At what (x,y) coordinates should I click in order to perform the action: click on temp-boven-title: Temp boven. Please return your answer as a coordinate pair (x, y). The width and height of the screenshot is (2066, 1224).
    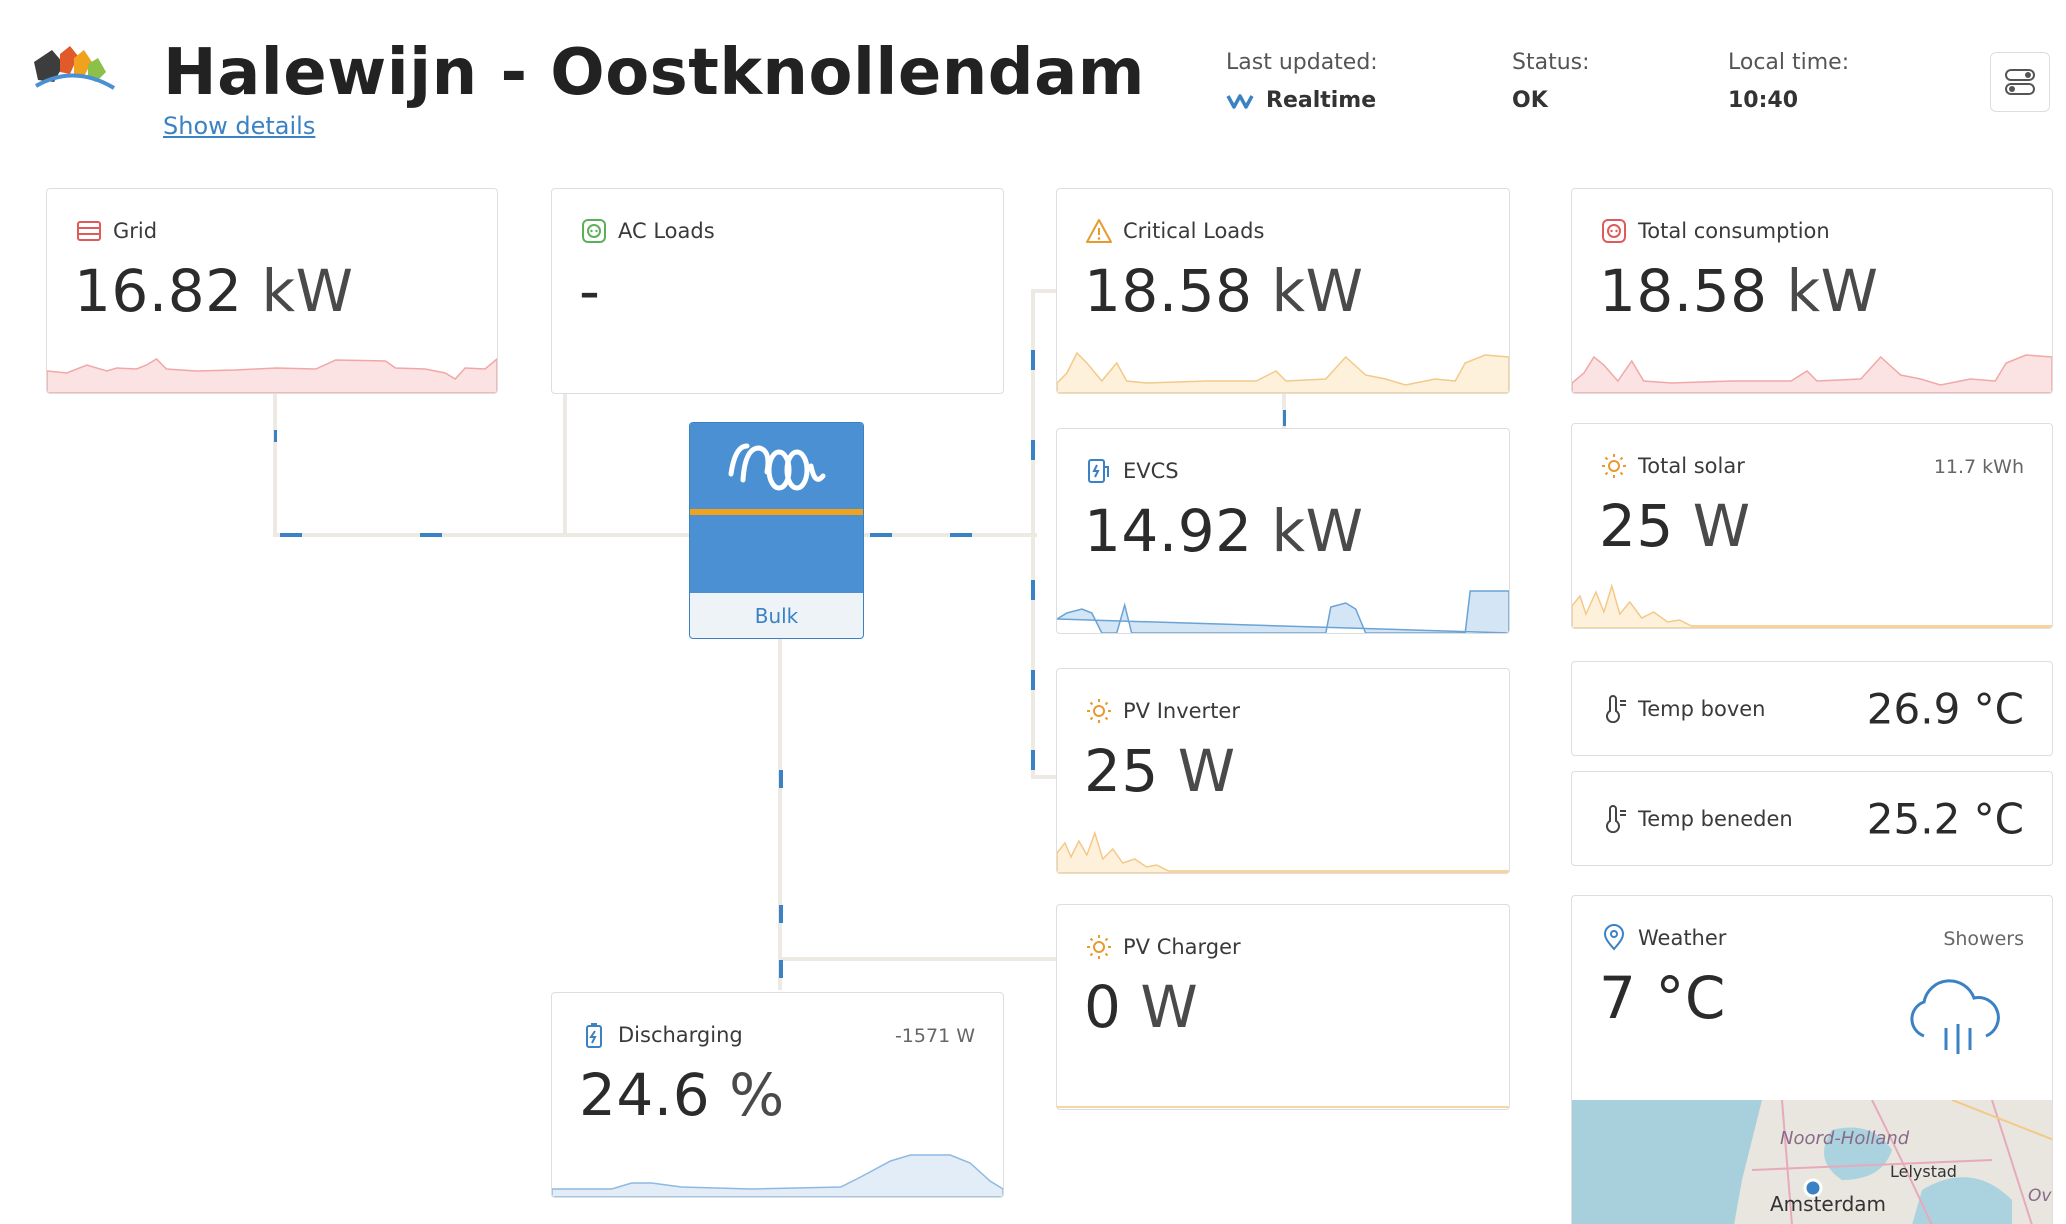
    Looking at the image, I should click on (1702, 708).